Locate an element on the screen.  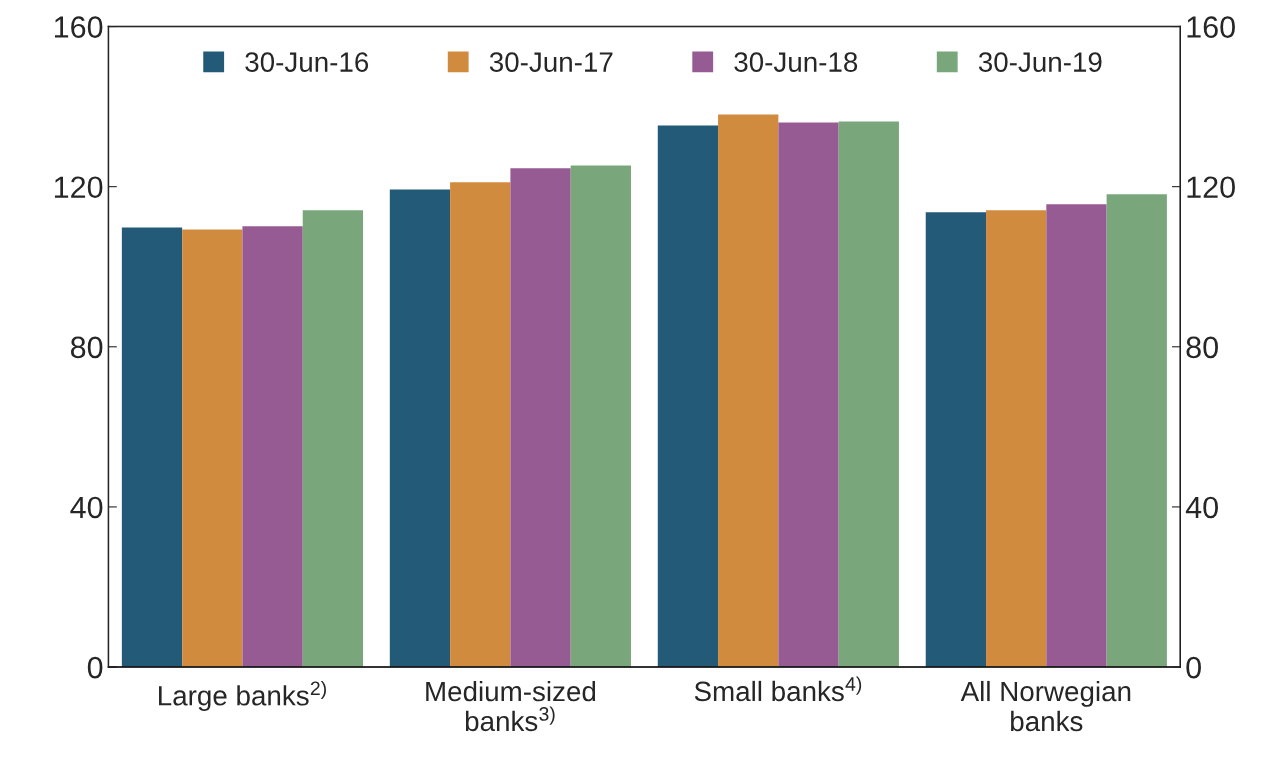
y-tick-label: 80 is located at coordinates (86, 347).